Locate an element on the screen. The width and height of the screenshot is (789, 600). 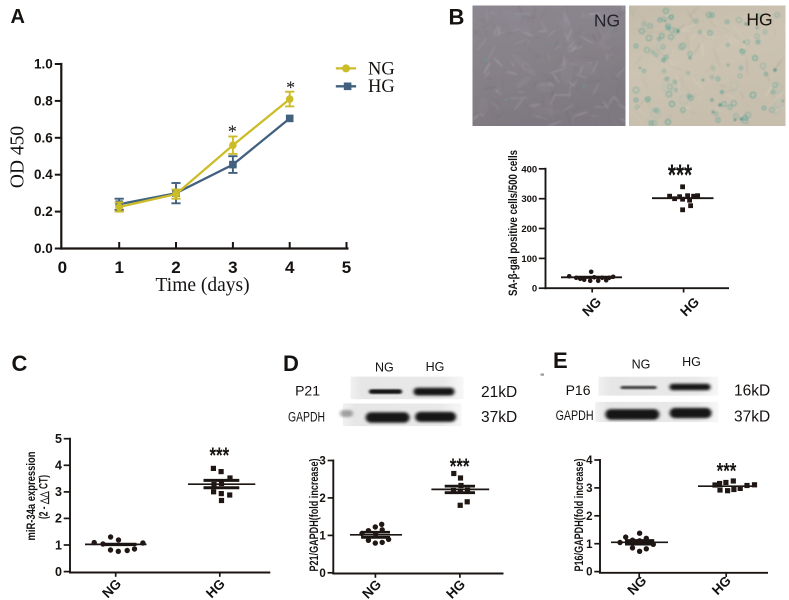
svg-text:SA-β-gal positive cells/500 ce: SA-β-gal positive cells/500 cells is located at coordinates (513, 223).